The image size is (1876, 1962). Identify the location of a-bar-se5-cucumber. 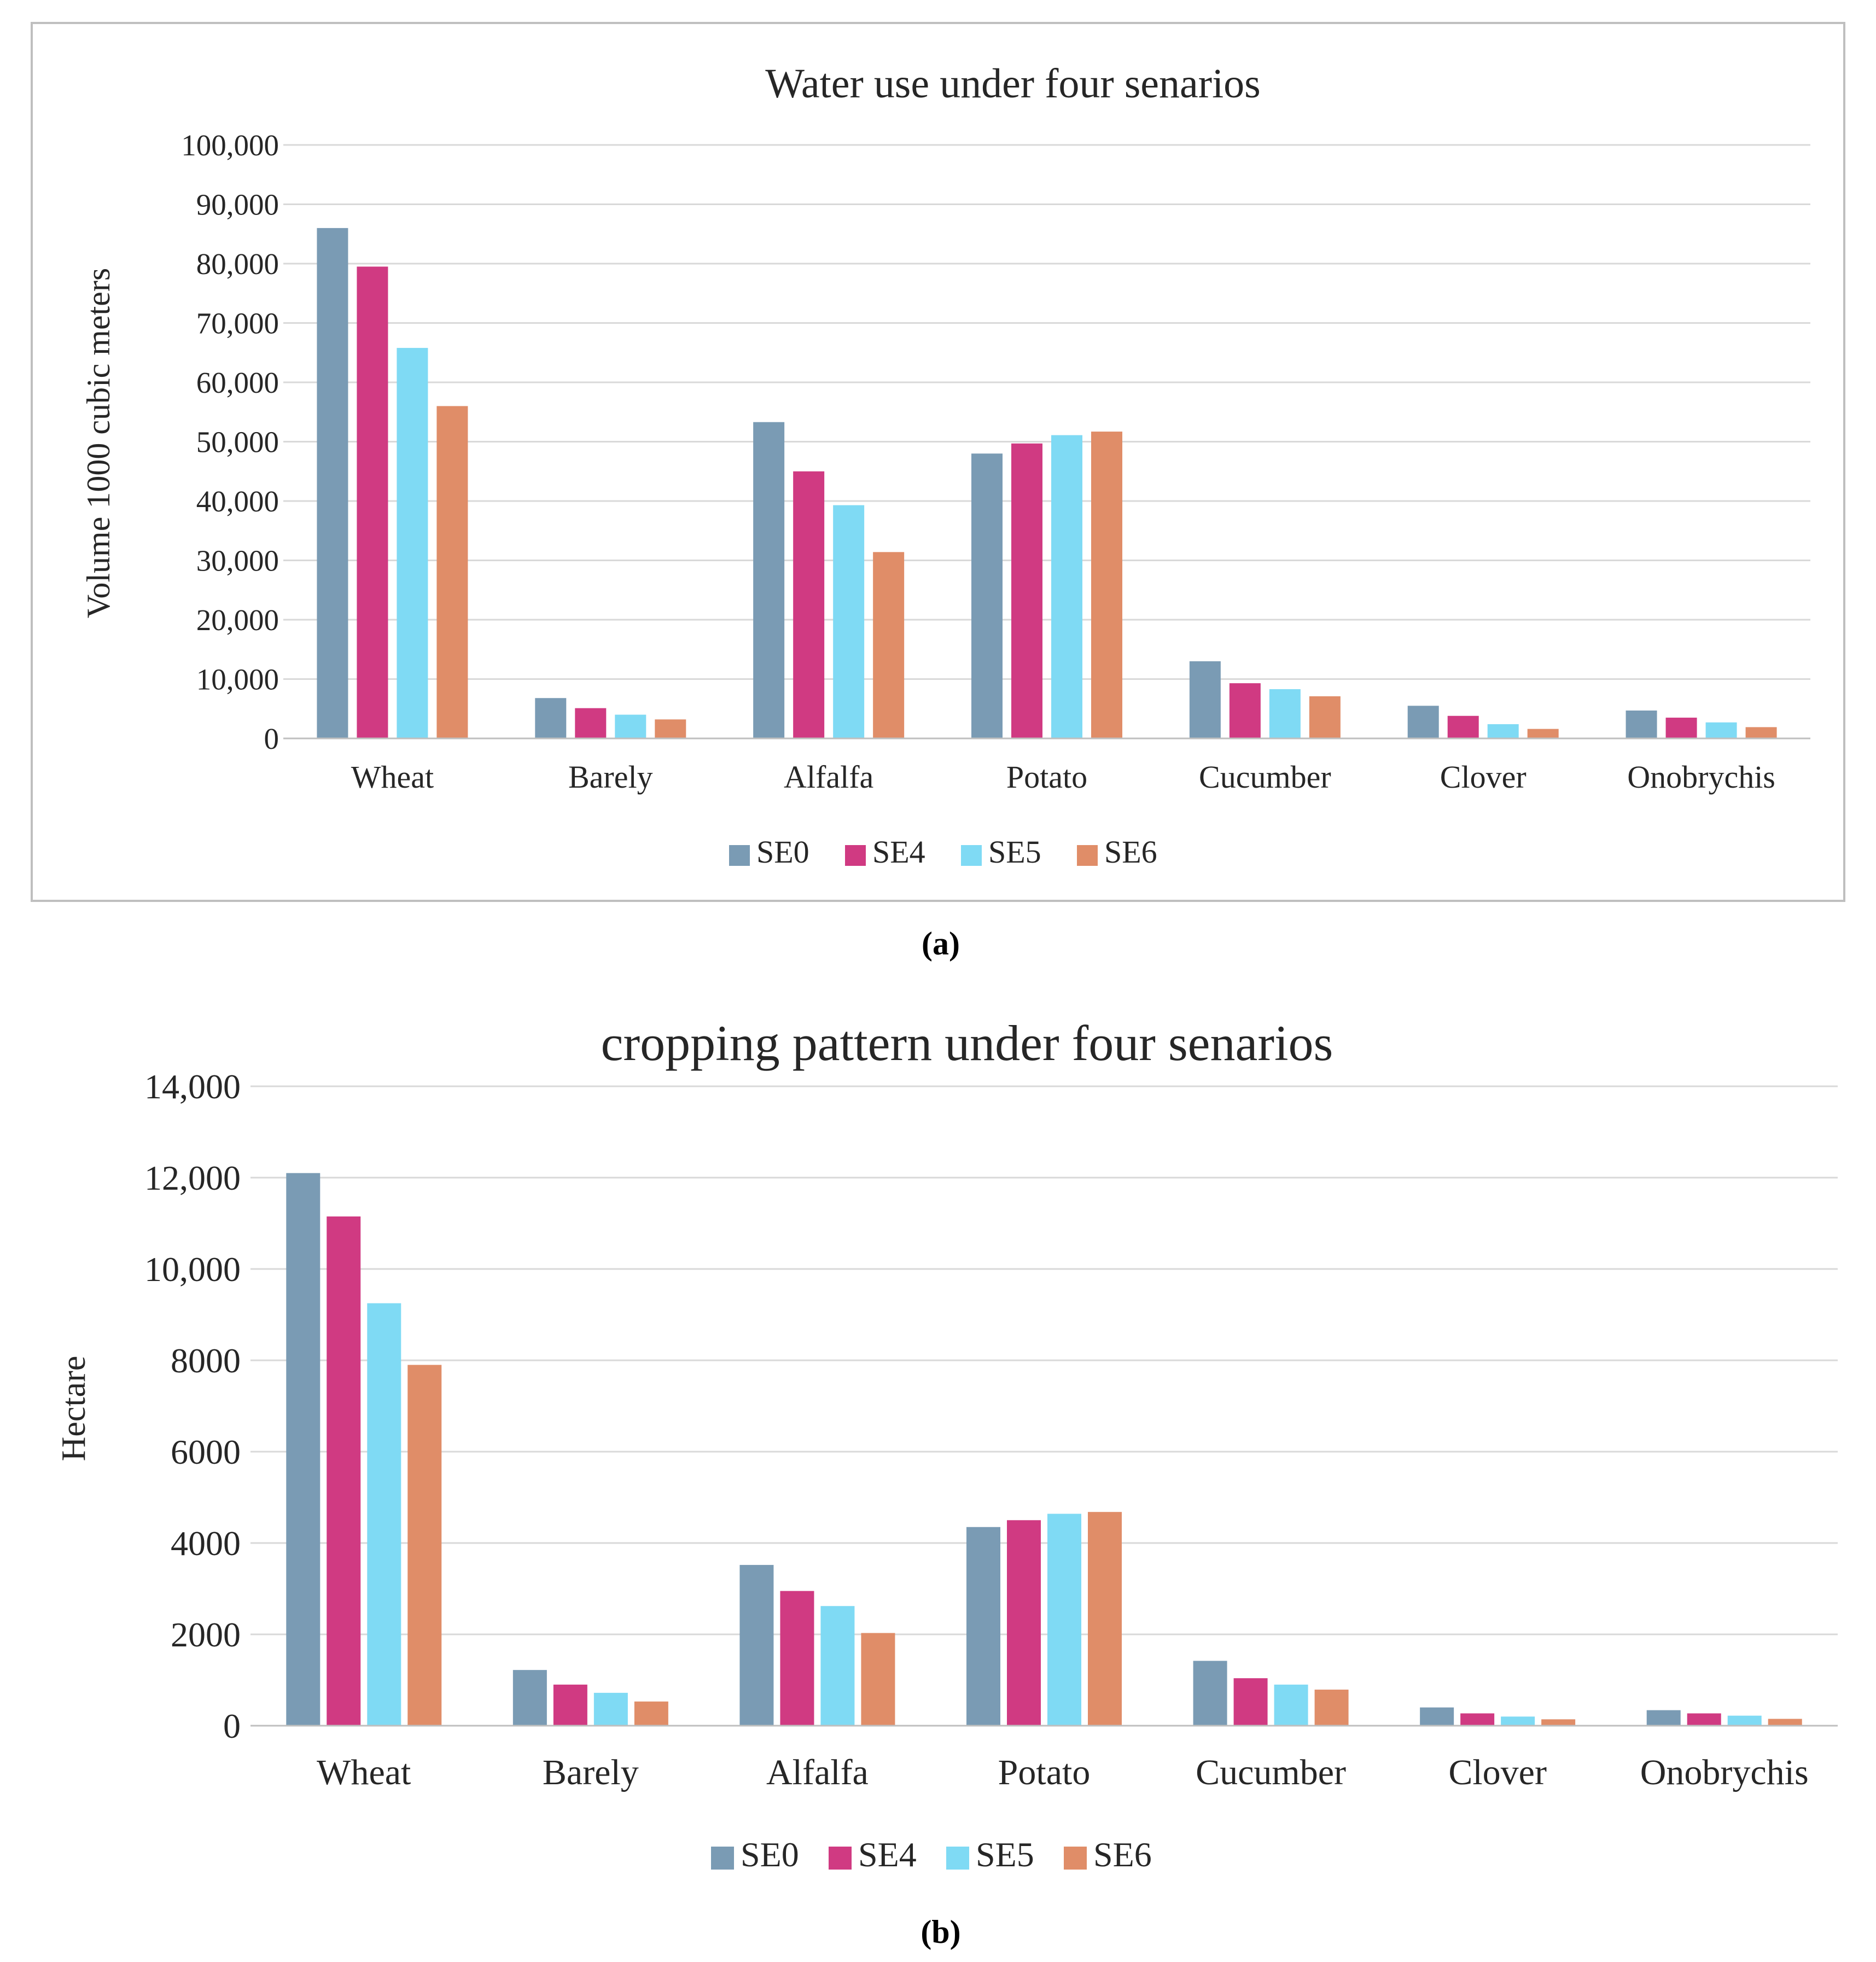
(1285, 713).